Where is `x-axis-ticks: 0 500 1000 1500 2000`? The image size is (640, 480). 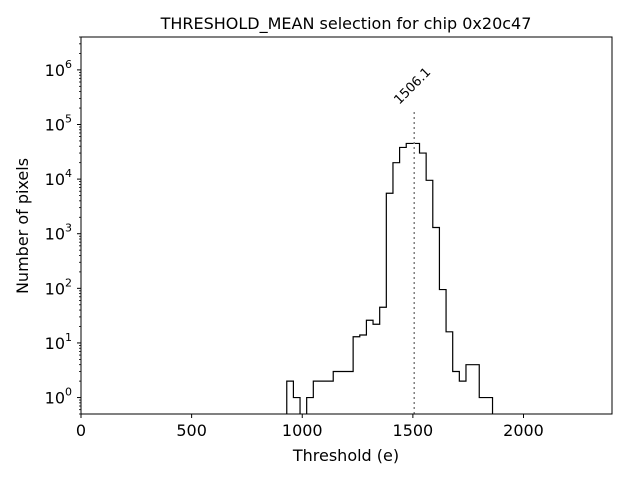 x-axis-ticks: 0 500 1000 1500 2000 is located at coordinates (310, 427).